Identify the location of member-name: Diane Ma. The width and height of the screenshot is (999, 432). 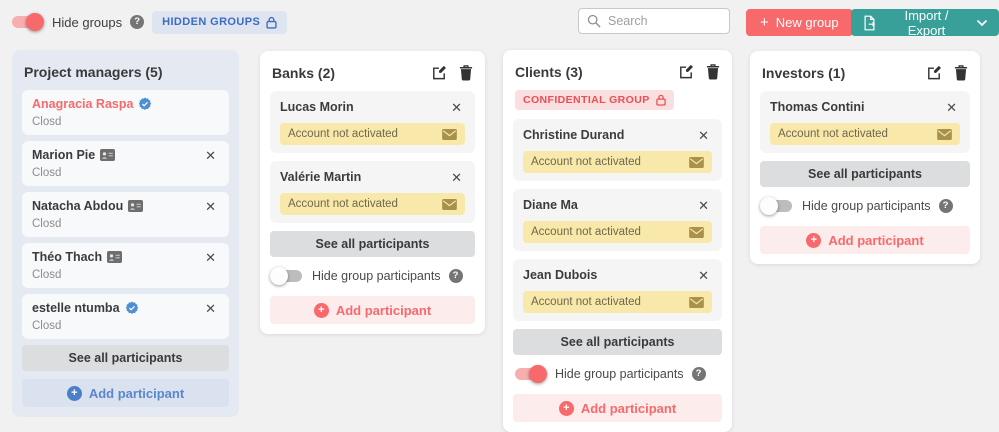
(550, 205).